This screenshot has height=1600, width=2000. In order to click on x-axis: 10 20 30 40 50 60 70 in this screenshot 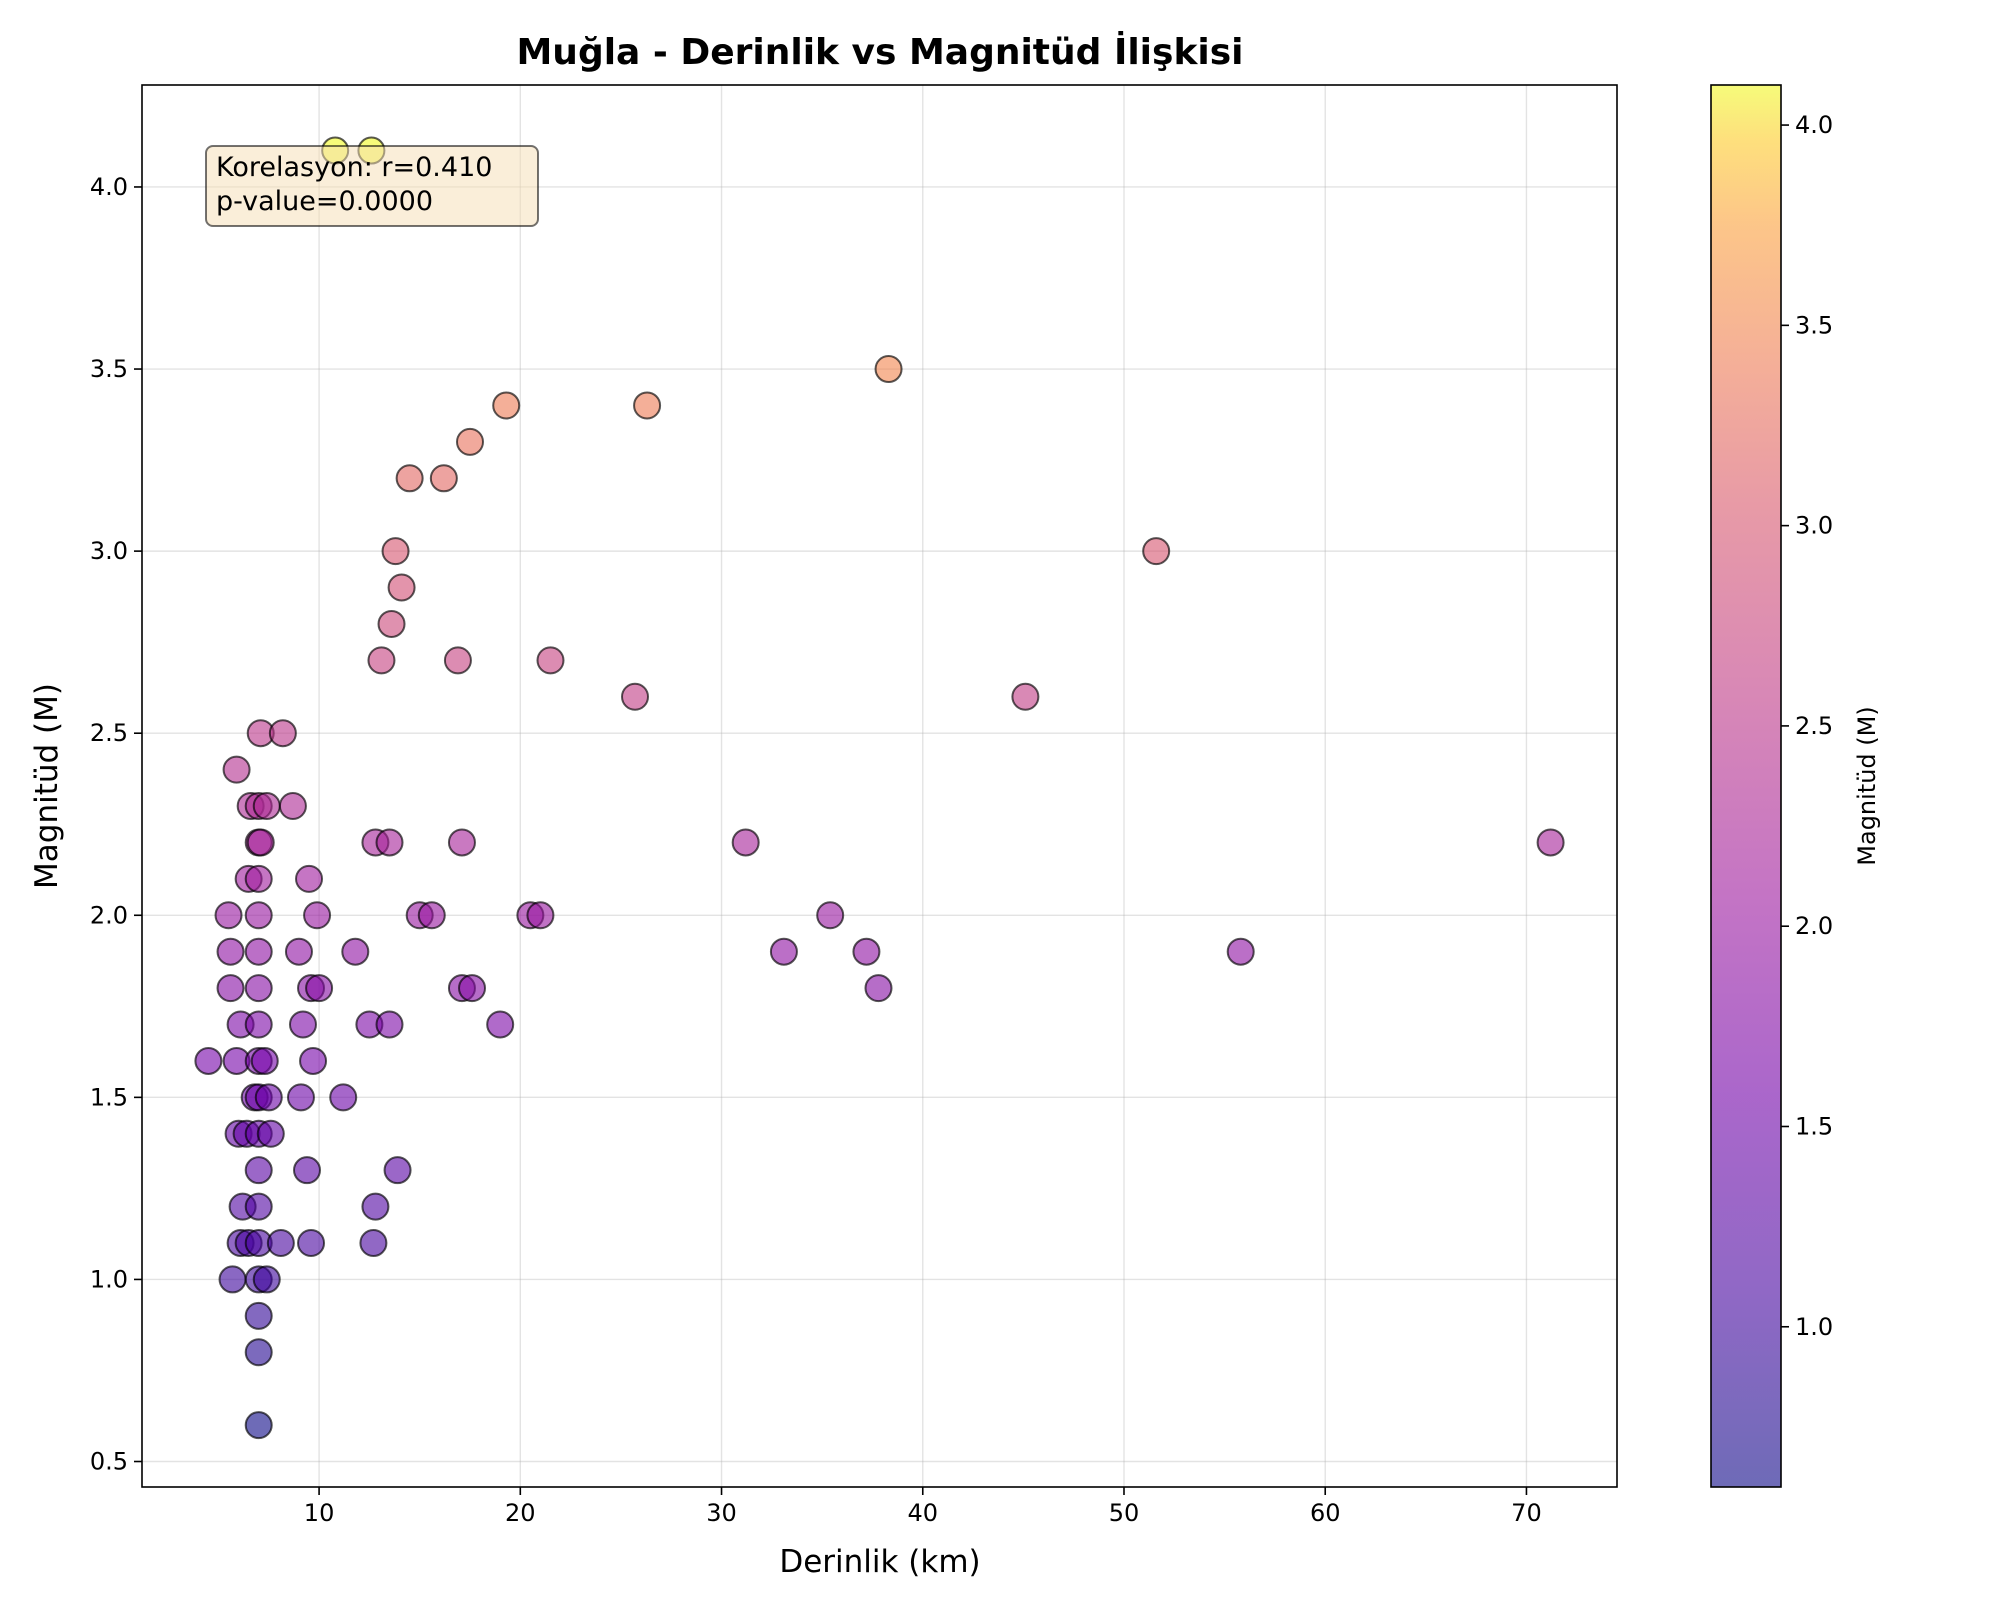, I will do `click(923, 1507)`.